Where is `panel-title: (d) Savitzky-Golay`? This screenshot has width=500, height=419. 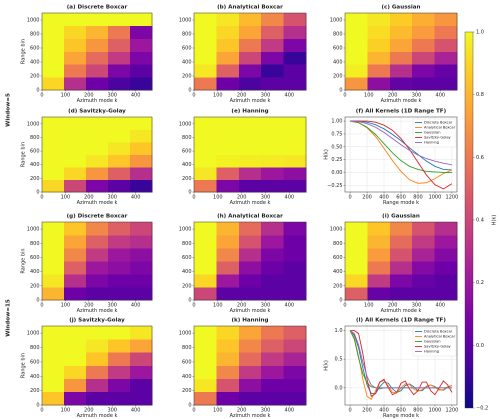 panel-title: (d) Savitzky-Golay is located at coordinates (97, 112).